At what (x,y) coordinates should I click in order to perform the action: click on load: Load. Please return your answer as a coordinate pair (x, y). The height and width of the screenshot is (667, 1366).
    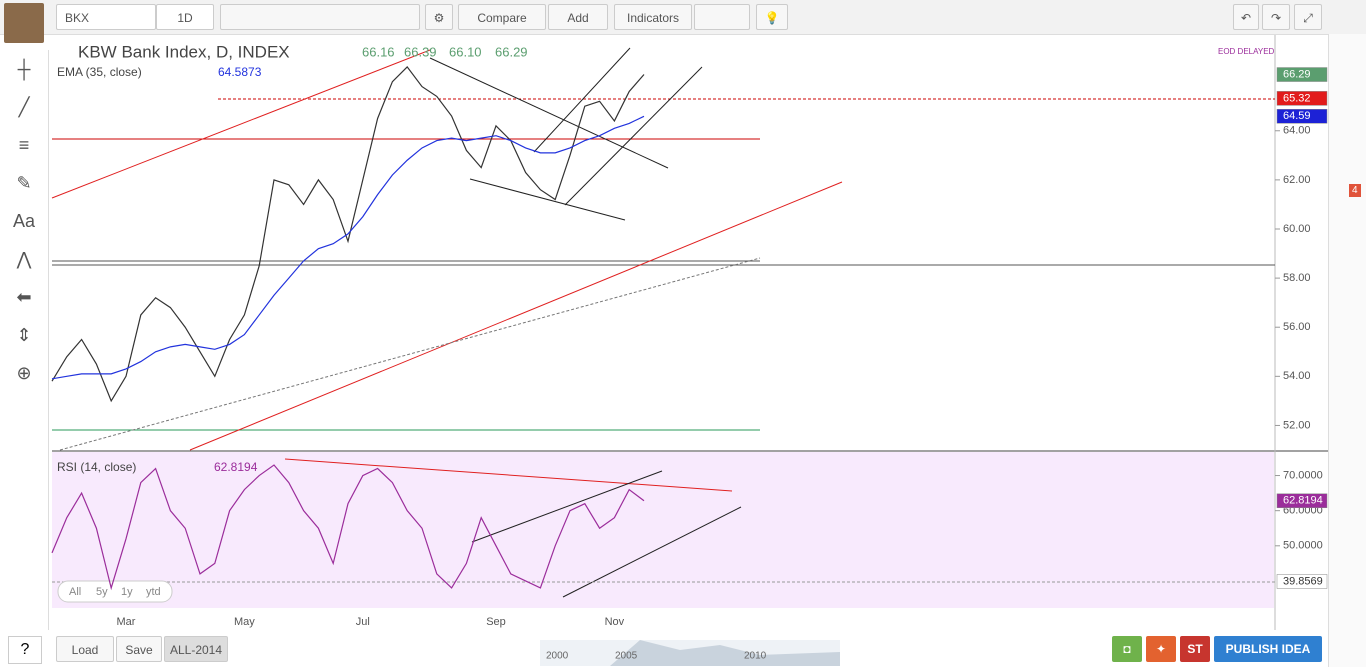
    Looking at the image, I should click on (85, 649).